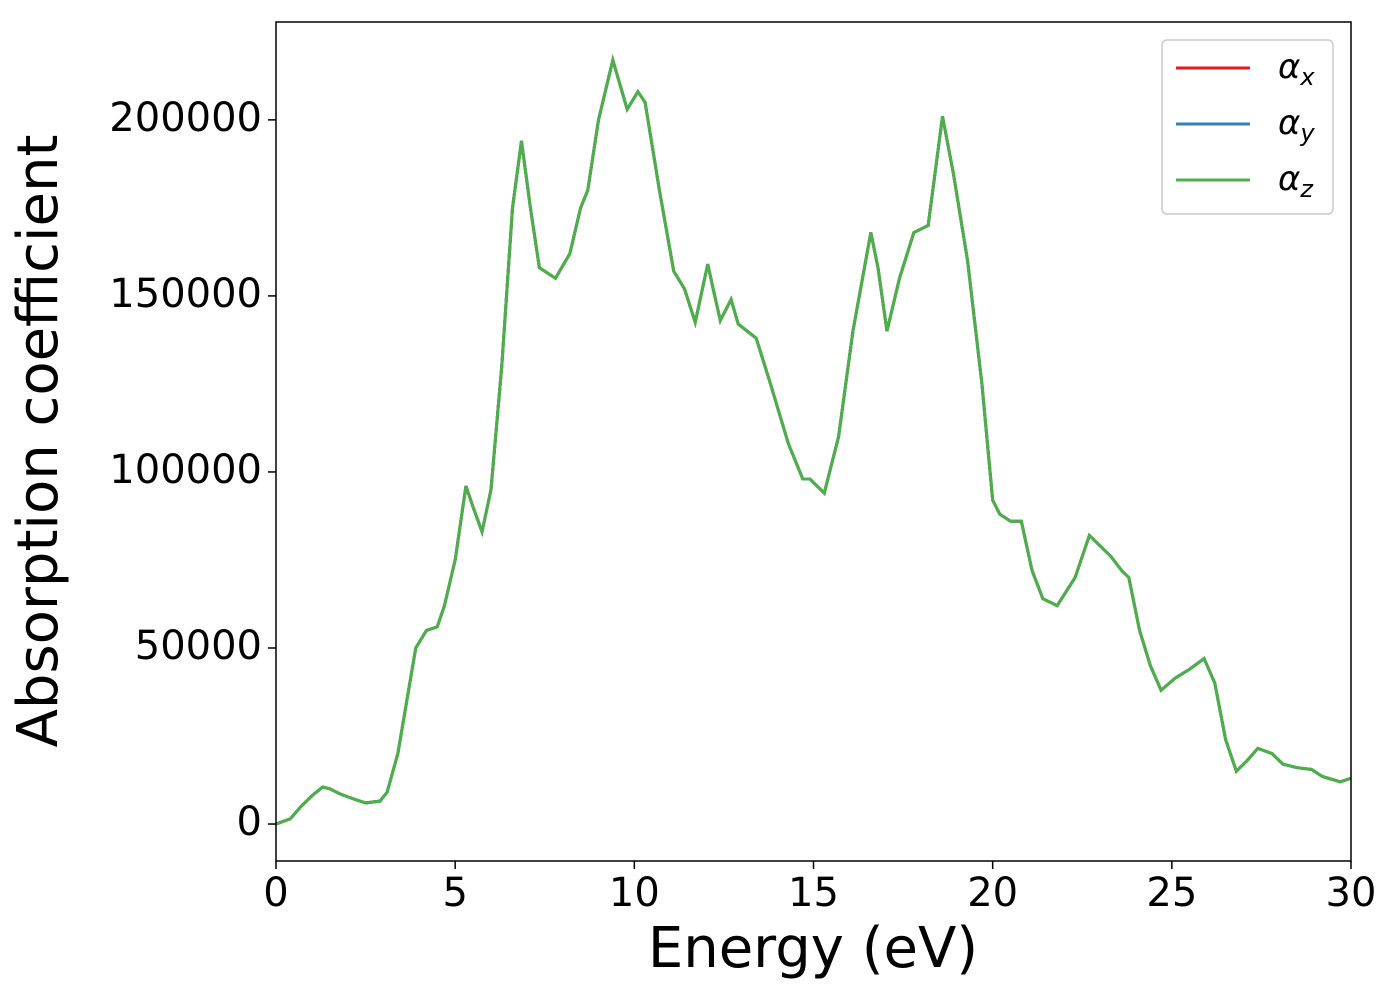 This screenshot has height=1000, width=1400. Describe the element at coordinates (185, 294) in the screenshot. I see `y-tick-label: 150000` at that location.